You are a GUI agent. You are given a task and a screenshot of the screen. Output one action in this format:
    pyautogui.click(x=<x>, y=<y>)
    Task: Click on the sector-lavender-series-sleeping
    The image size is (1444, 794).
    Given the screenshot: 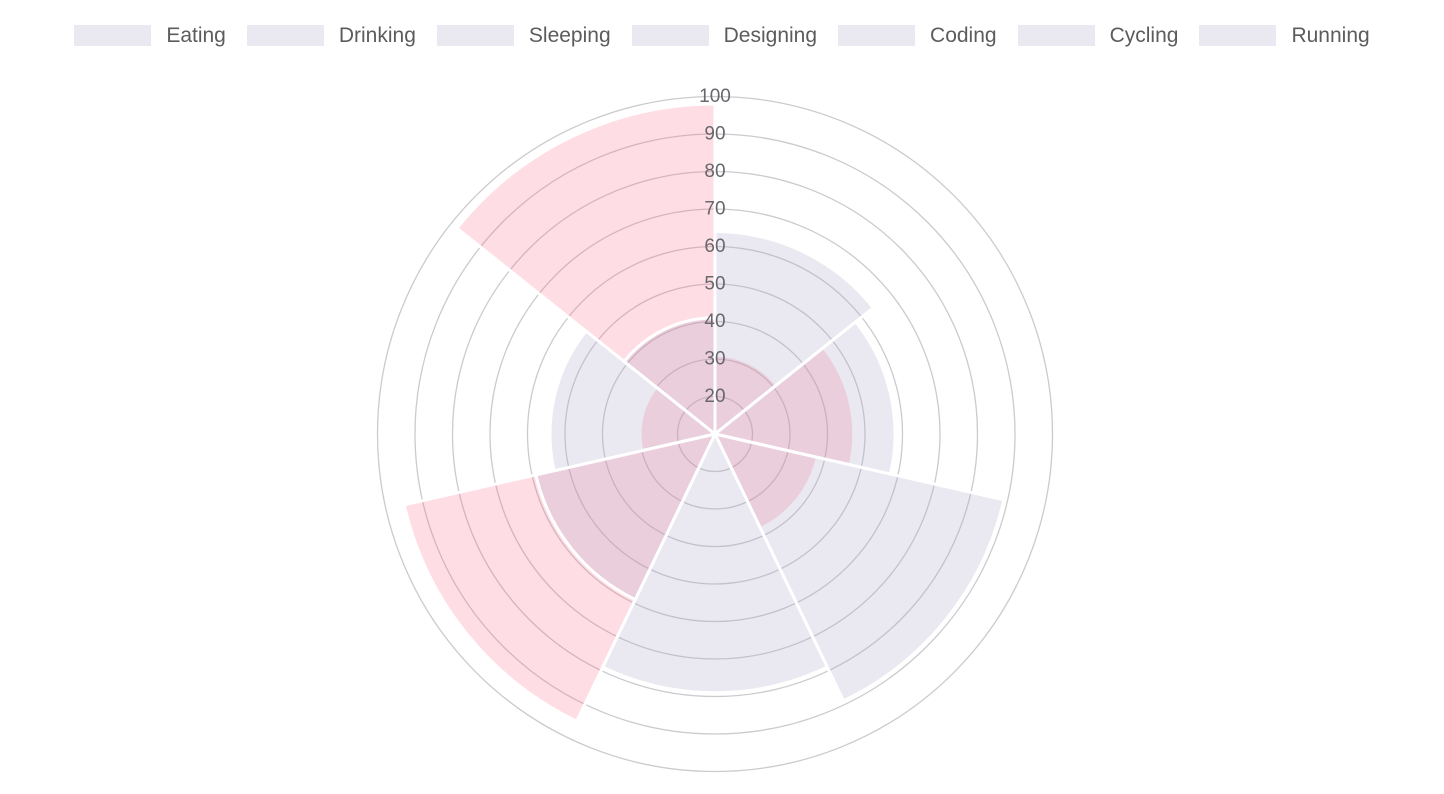 What is the action you would take?
    pyautogui.click(x=859, y=567)
    